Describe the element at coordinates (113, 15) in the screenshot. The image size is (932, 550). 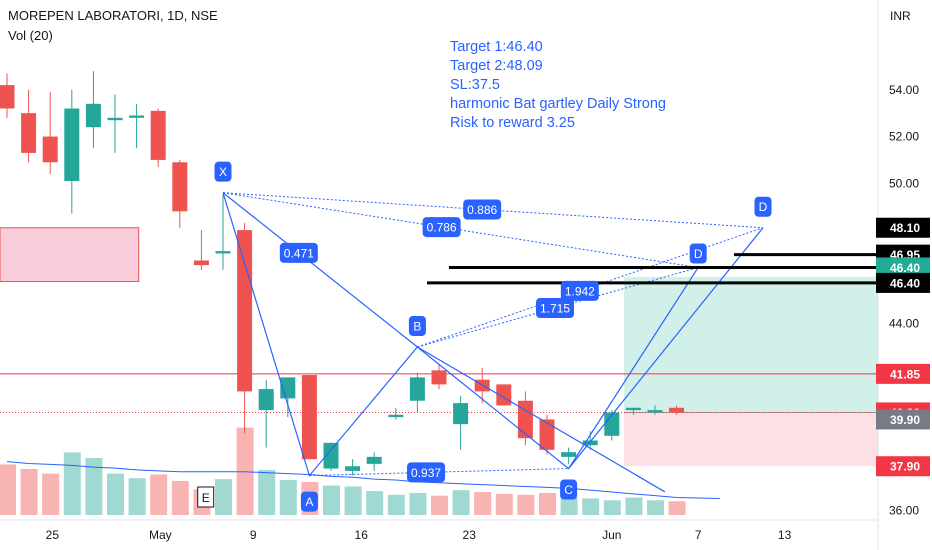
I see `symbol-title: MOREPEN LABORATORI, 1D, NSE` at that location.